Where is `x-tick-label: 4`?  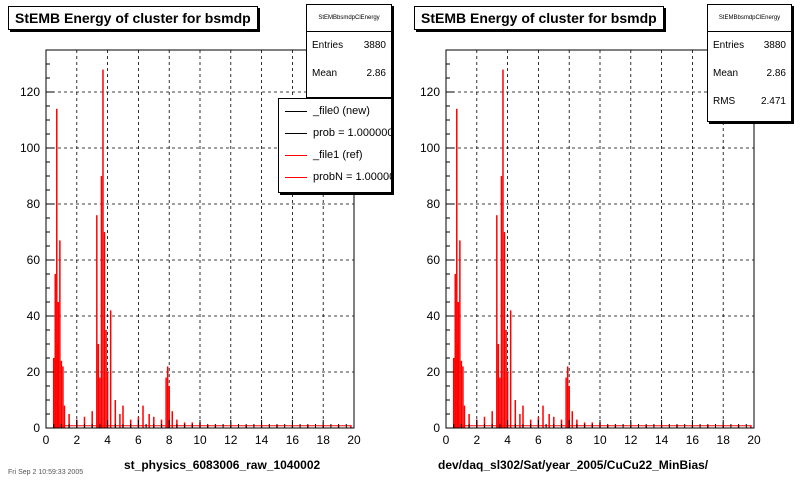
x-tick-label: 4 is located at coordinates (507, 440).